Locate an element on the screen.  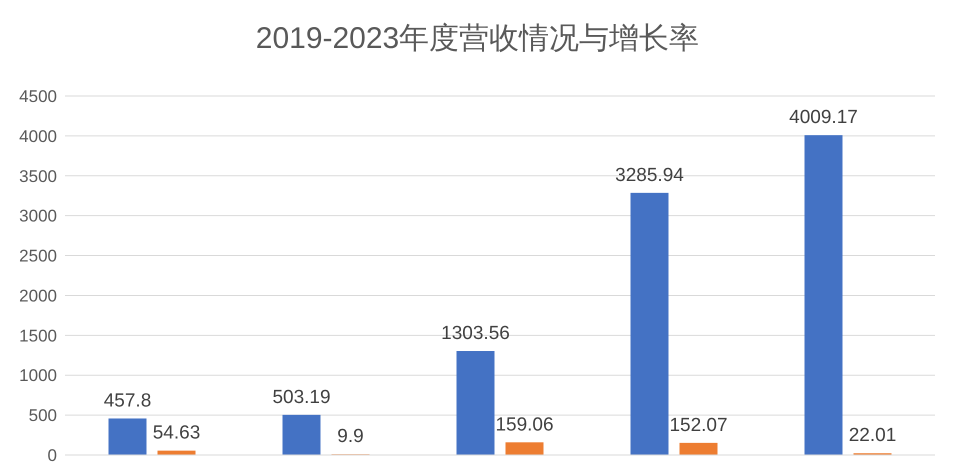
data-label: 152.07 is located at coordinates (698, 425).